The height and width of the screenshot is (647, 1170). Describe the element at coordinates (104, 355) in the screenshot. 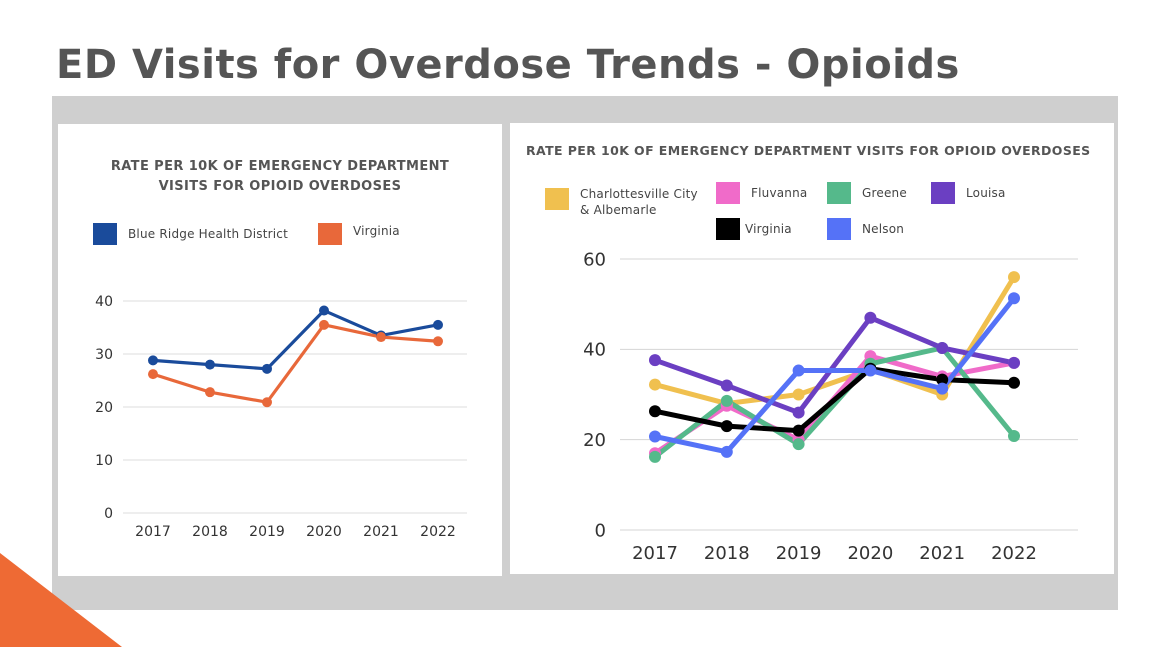

I see `y-tick-label: 30` at that location.